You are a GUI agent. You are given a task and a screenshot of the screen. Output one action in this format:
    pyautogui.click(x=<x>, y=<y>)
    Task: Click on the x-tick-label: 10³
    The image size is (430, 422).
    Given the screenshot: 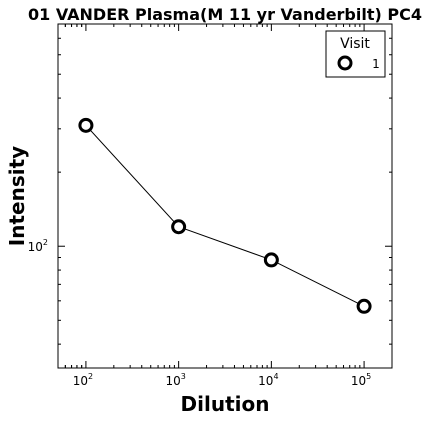 What is the action you would take?
    pyautogui.click(x=175, y=380)
    